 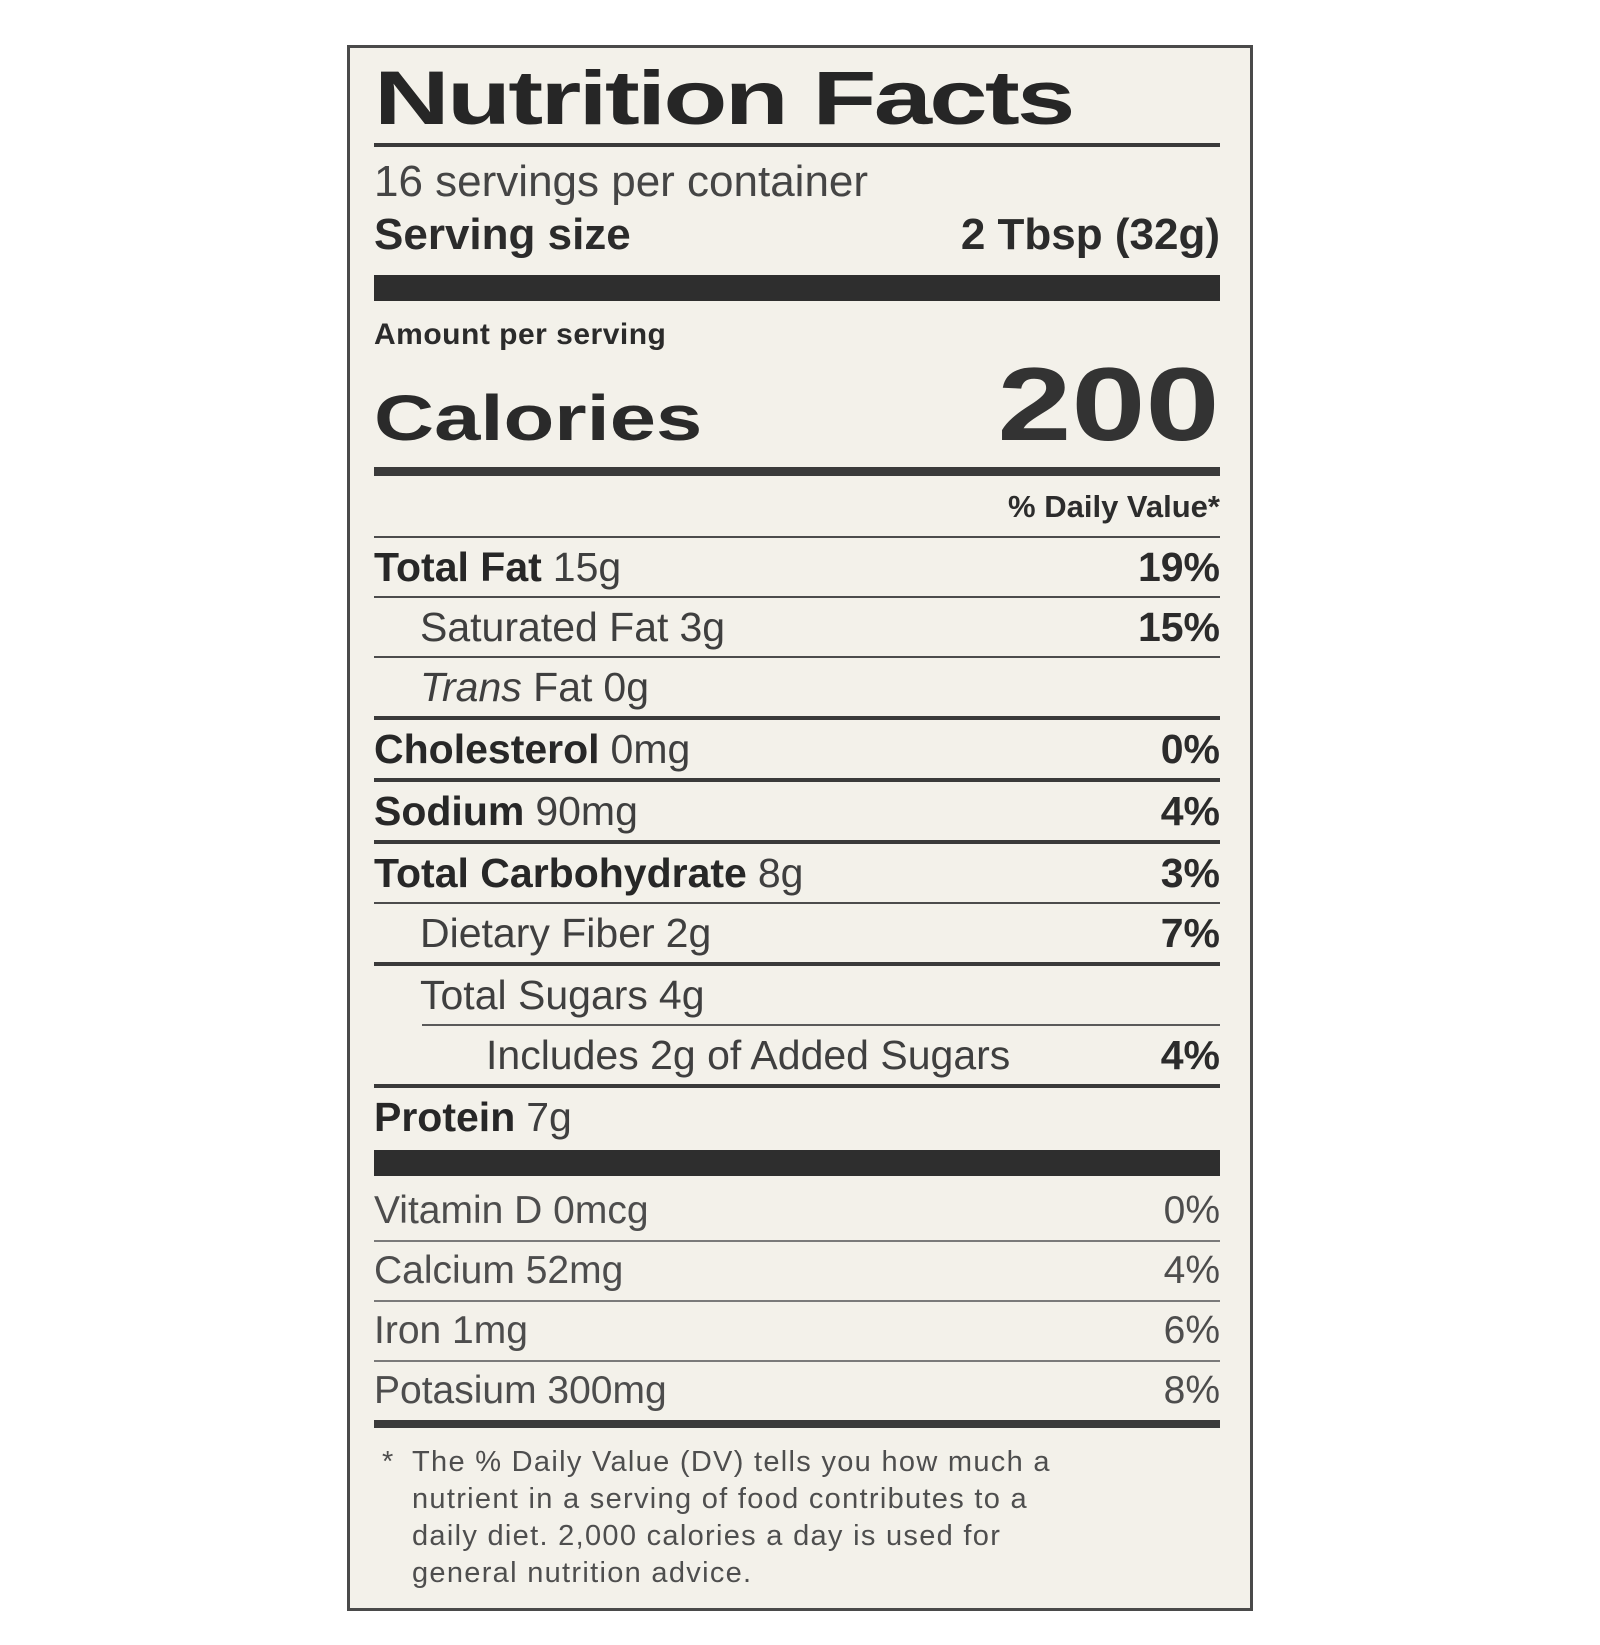 What do you see at coordinates (797, 1424) in the screenshot?
I see `footnote-rule` at bounding box center [797, 1424].